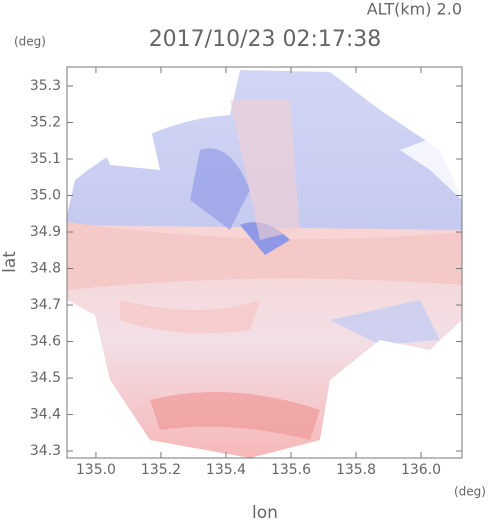 This screenshot has width=491, height=521. What do you see at coordinates (96, 470) in the screenshot?
I see `x-tick-label: 135.0` at bounding box center [96, 470].